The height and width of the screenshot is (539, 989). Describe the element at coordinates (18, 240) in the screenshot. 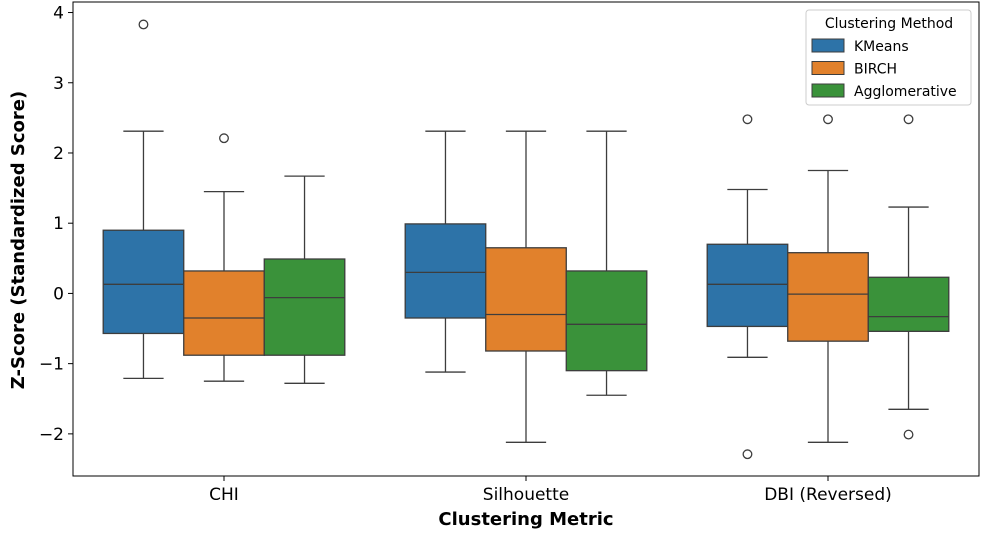

I see `y-axis-label: Z-Score (Standardized Score)` at that location.